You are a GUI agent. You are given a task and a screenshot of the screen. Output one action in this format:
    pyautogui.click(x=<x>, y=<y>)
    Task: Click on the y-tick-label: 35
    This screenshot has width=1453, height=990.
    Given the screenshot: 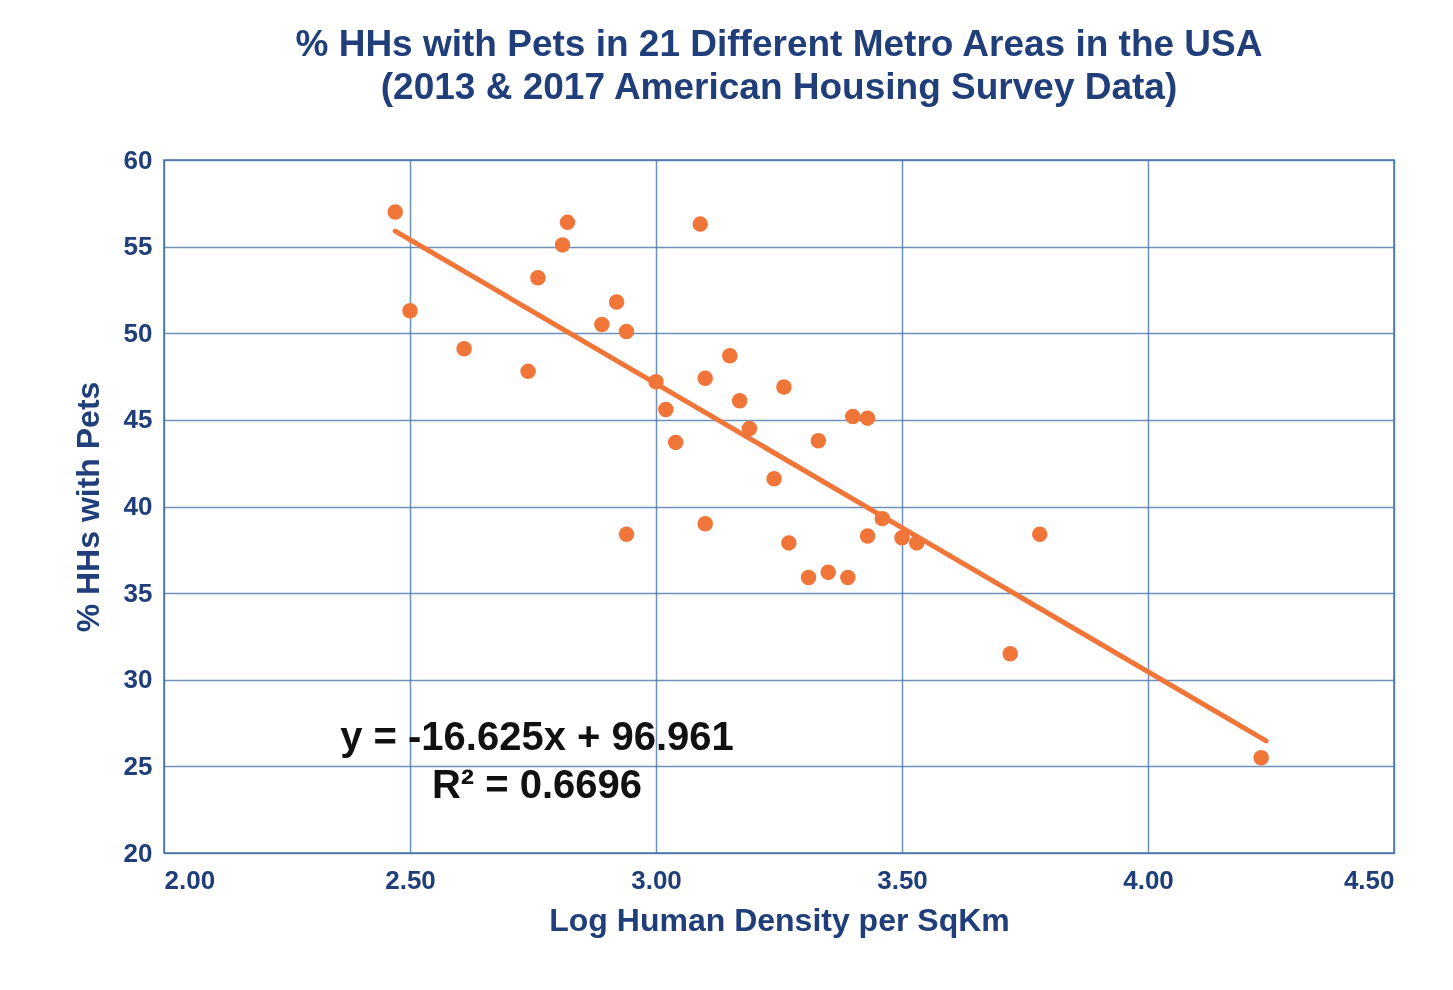 What is the action you would take?
    pyautogui.click(x=138, y=592)
    